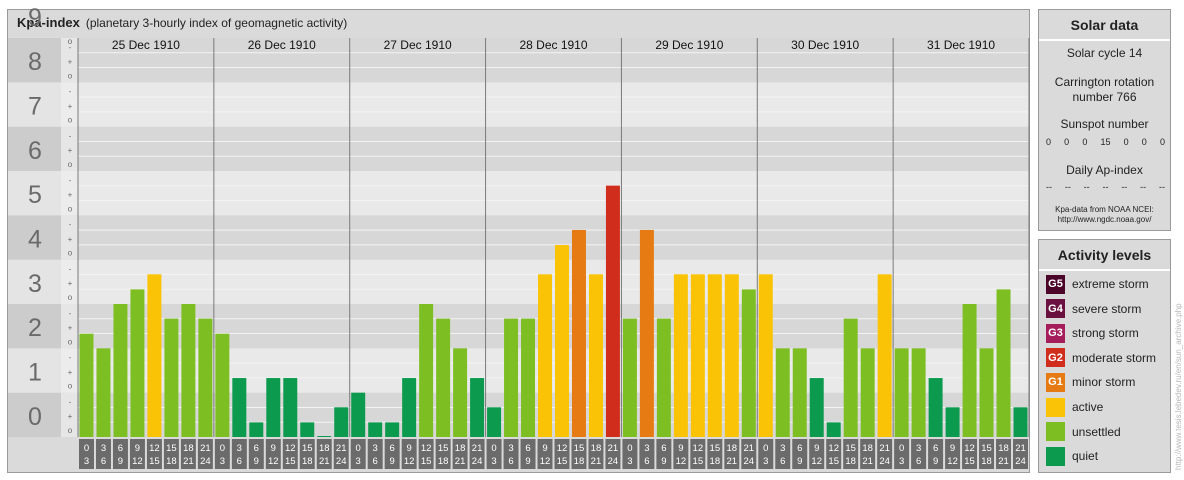  Describe the element at coordinates (1096, 431) in the screenshot. I see `legend-label: unsettled` at that location.